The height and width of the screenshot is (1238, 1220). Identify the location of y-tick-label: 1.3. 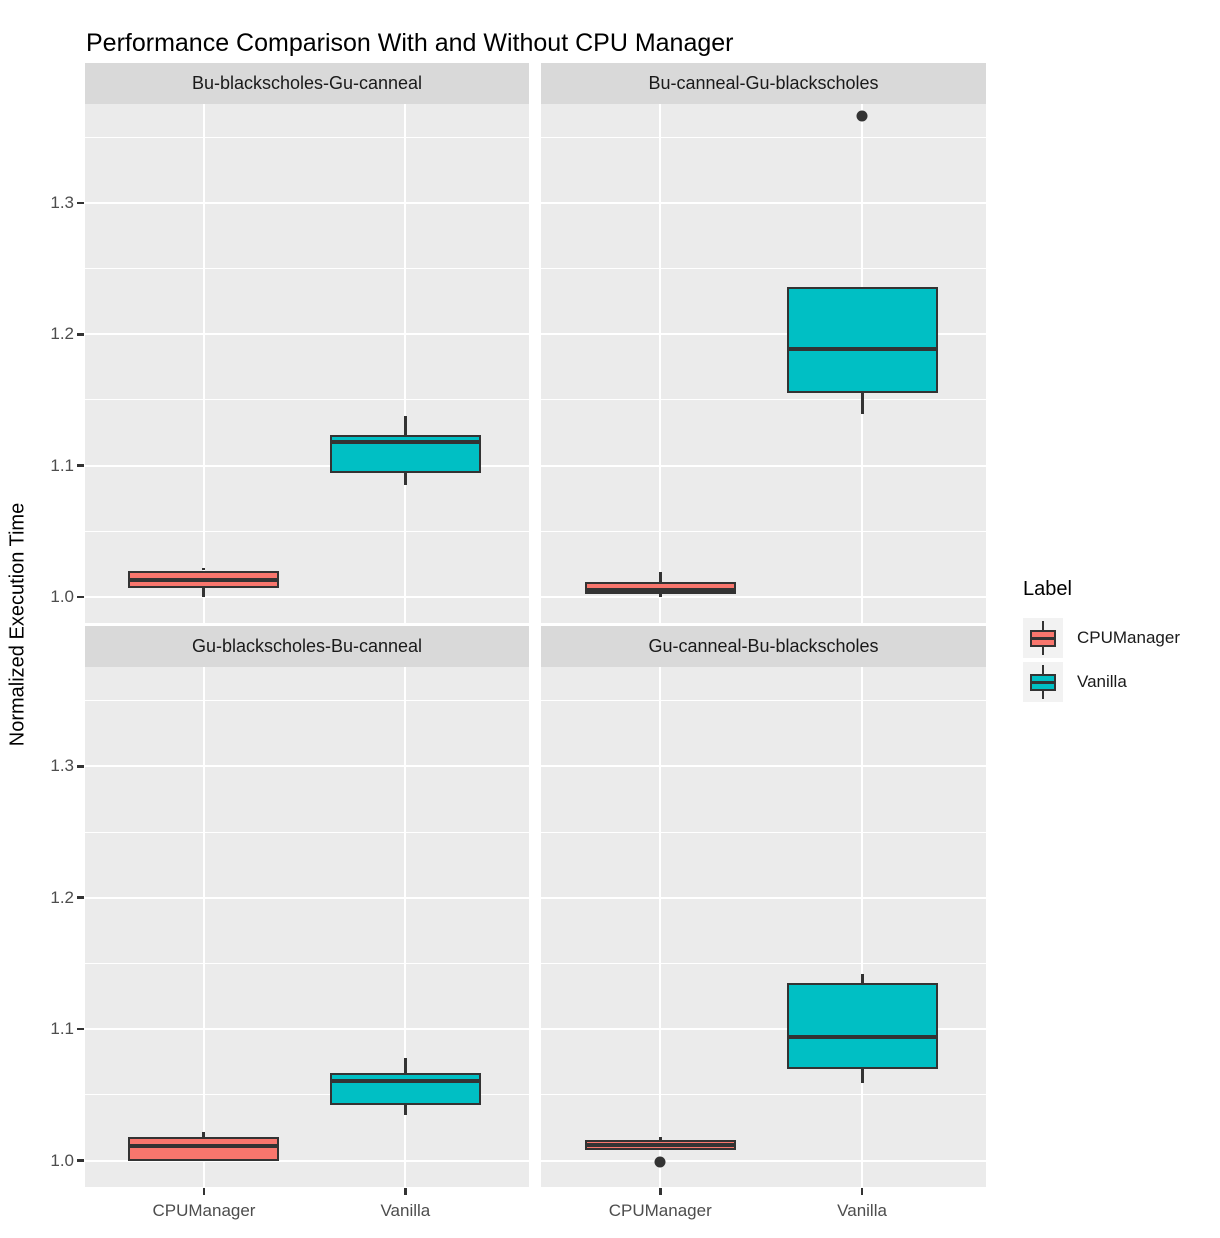
(62, 203).